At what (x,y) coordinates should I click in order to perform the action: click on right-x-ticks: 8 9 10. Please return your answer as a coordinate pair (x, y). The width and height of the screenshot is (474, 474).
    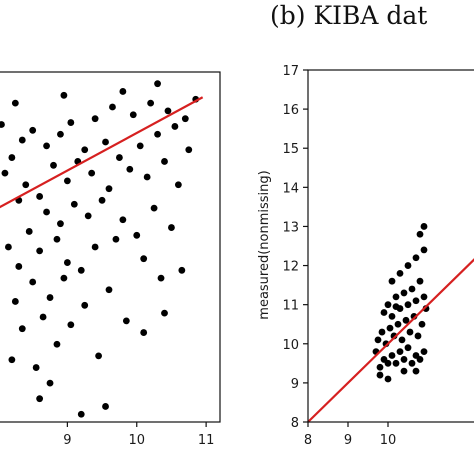
    Looking at the image, I should click on (350, 435).